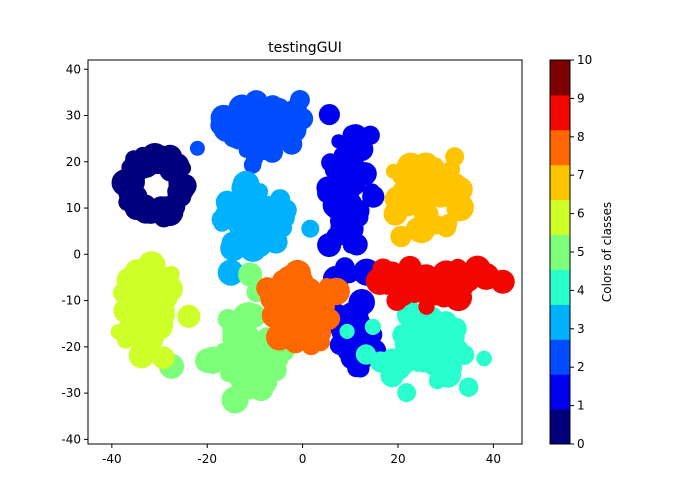 This screenshot has width=700, height=500. What do you see at coordinates (73, 162) in the screenshot?
I see `y-tick-label: 20` at bounding box center [73, 162].